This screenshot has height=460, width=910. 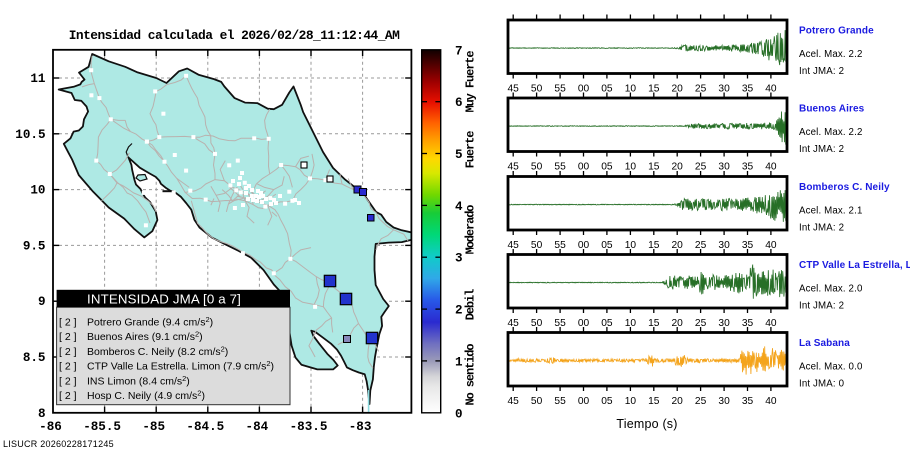 What do you see at coordinates (830, 210) in the screenshot?
I see `svg-text: Acel. Max. 2.1` at bounding box center [830, 210].